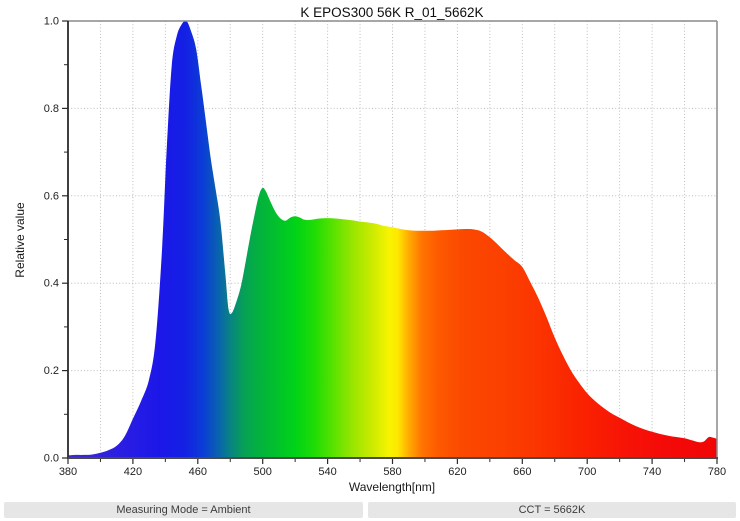 The width and height of the screenshot is (740, 521). What do you see at coordinates (652, 472) in the screenshot?
I see `x-tick-label: 740` at bounding box center [652, 472].